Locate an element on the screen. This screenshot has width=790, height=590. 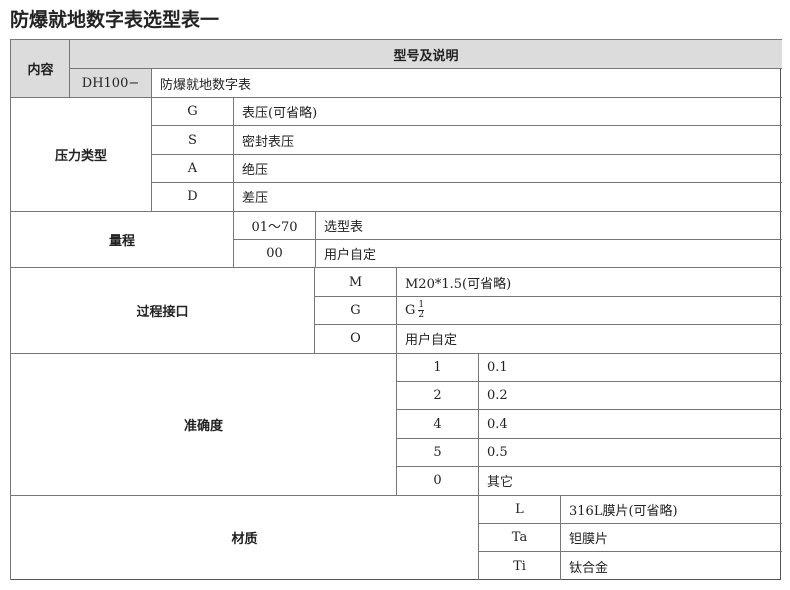
model-header: 型号及说明 is located at coordinates (425, 53).